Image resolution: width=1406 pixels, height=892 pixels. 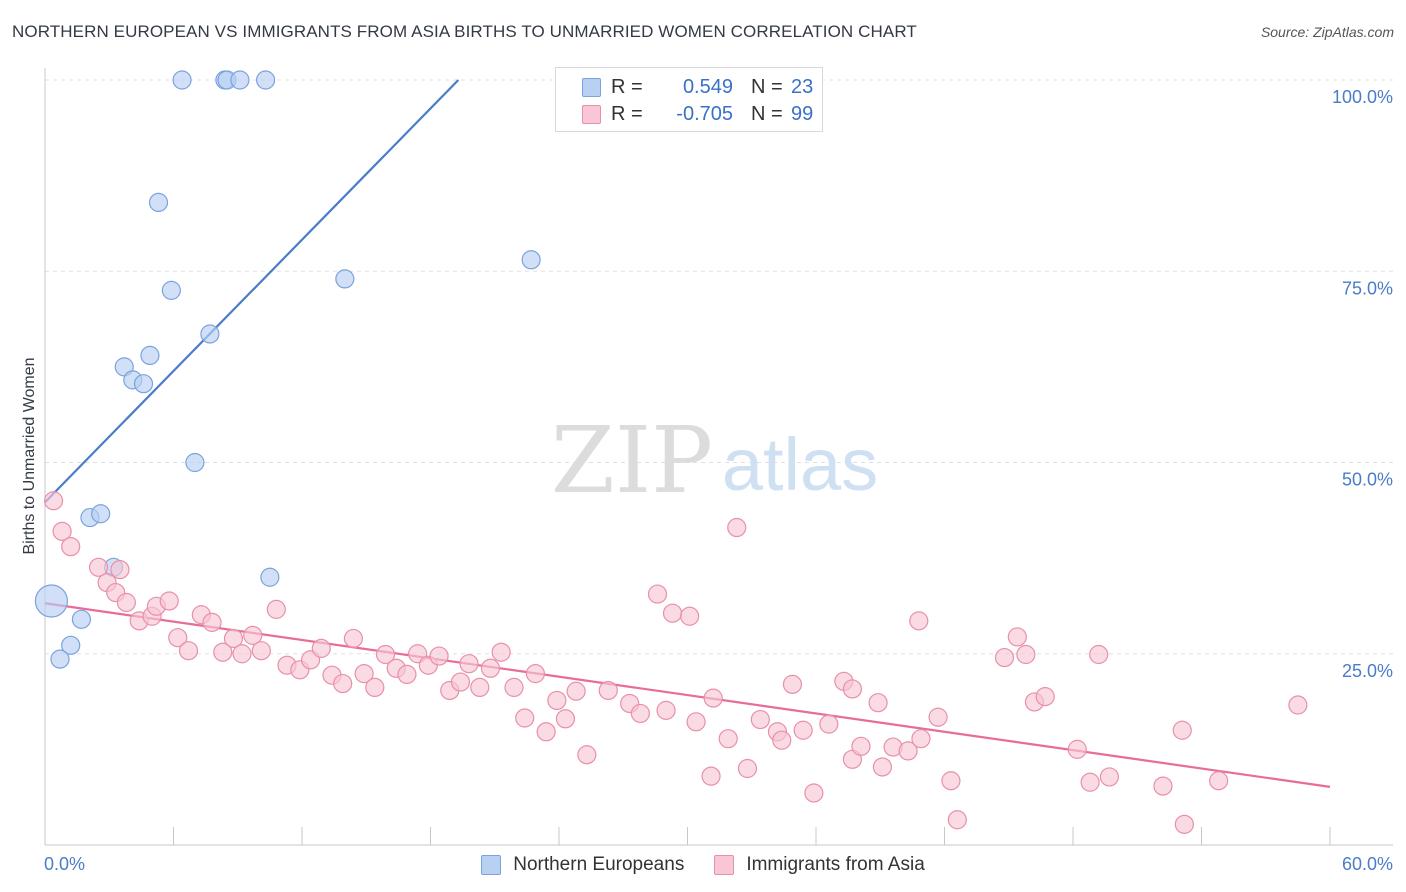 I want to click on trend-line-northern-europeans, so click(x=252, y=291).